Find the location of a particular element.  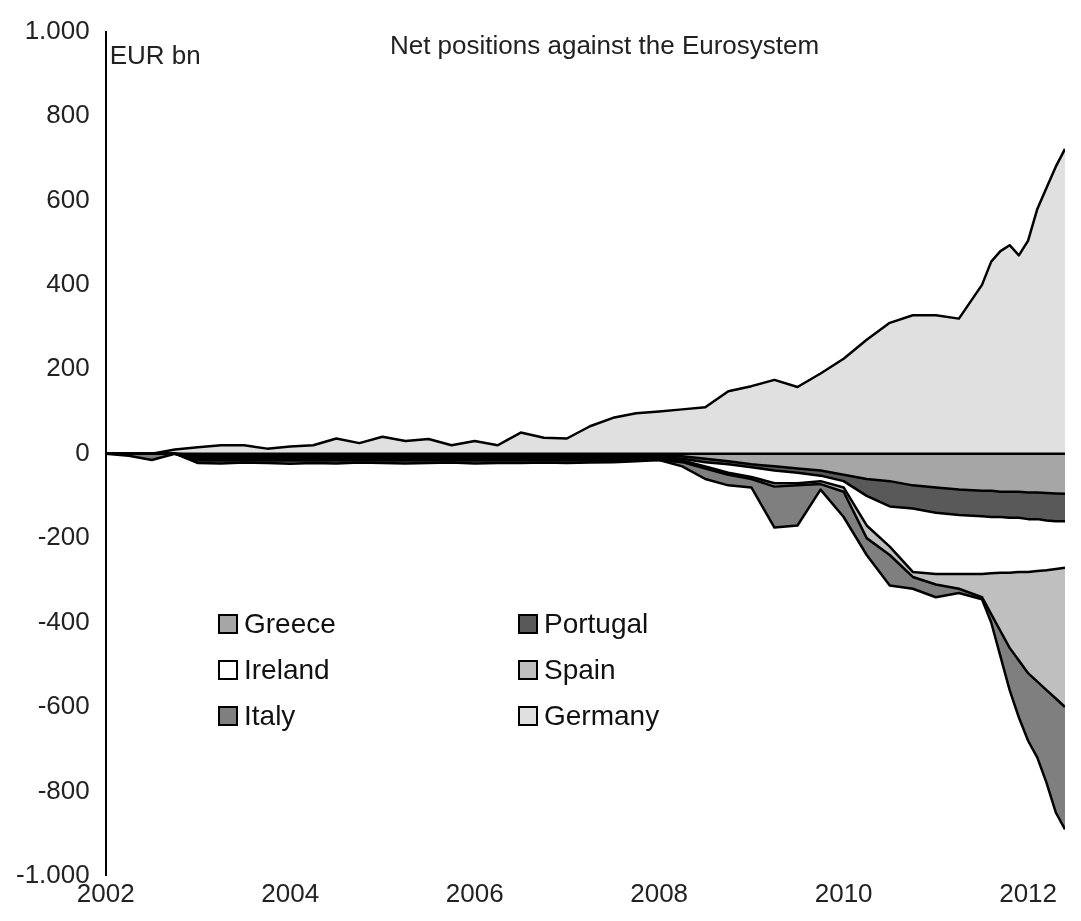

y-tick-label: -200 is located at coordinates (63, 536).